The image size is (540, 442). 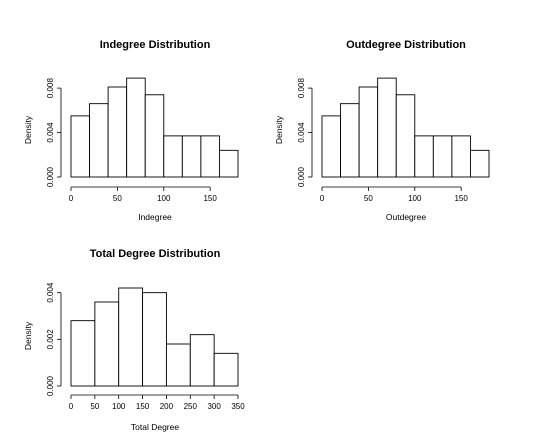 I want to click on x-axis-label: Total Degree, so click(x=155, y=427).